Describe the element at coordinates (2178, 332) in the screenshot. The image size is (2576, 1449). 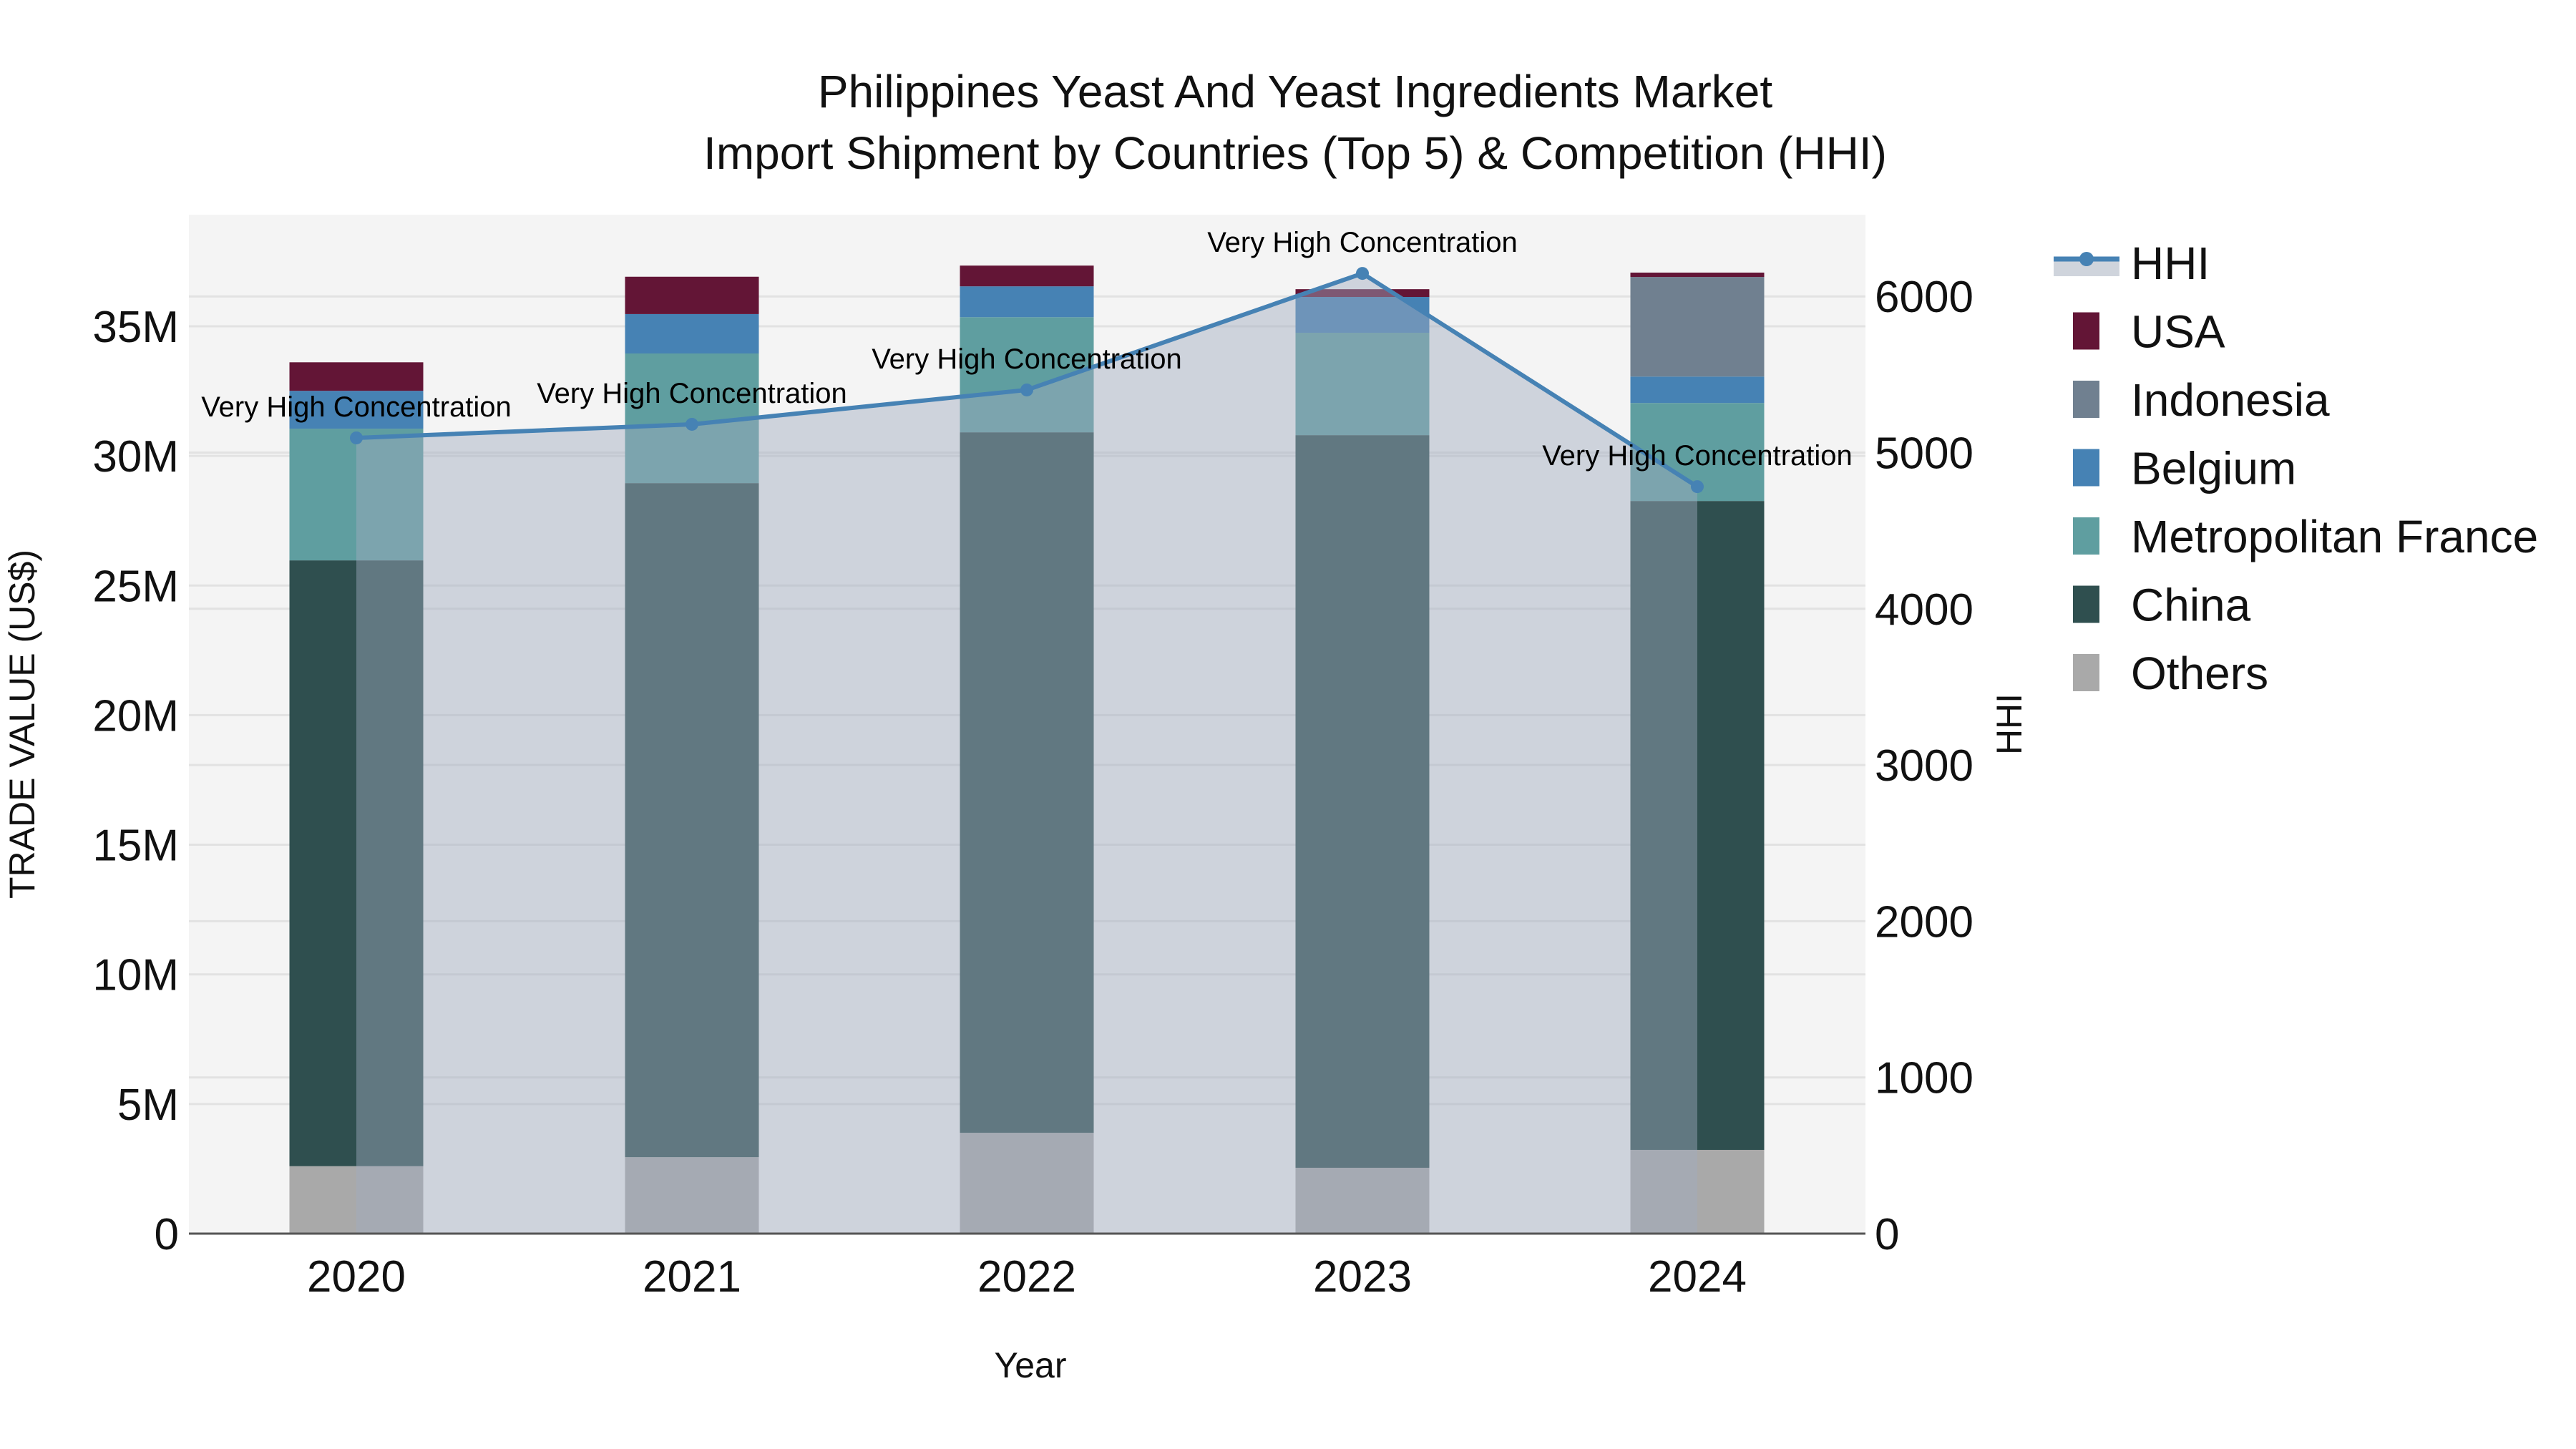
I see `legend-label: USA` at that location.